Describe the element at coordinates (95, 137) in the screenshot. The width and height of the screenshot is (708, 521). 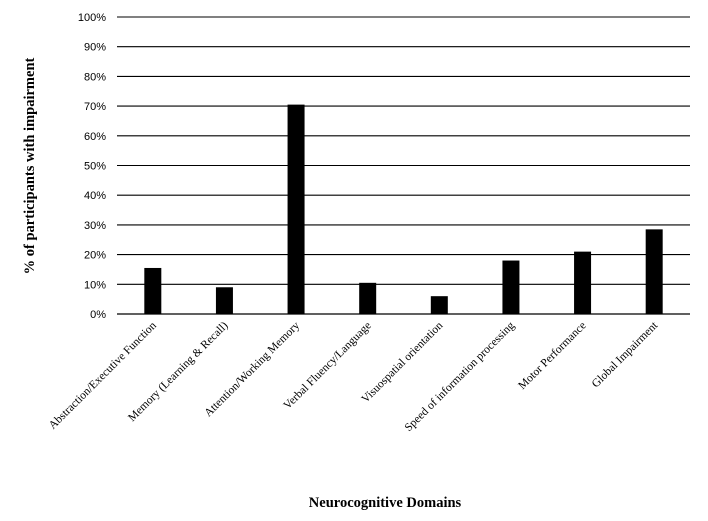
I see `y-tick-label: 60%` at that location.